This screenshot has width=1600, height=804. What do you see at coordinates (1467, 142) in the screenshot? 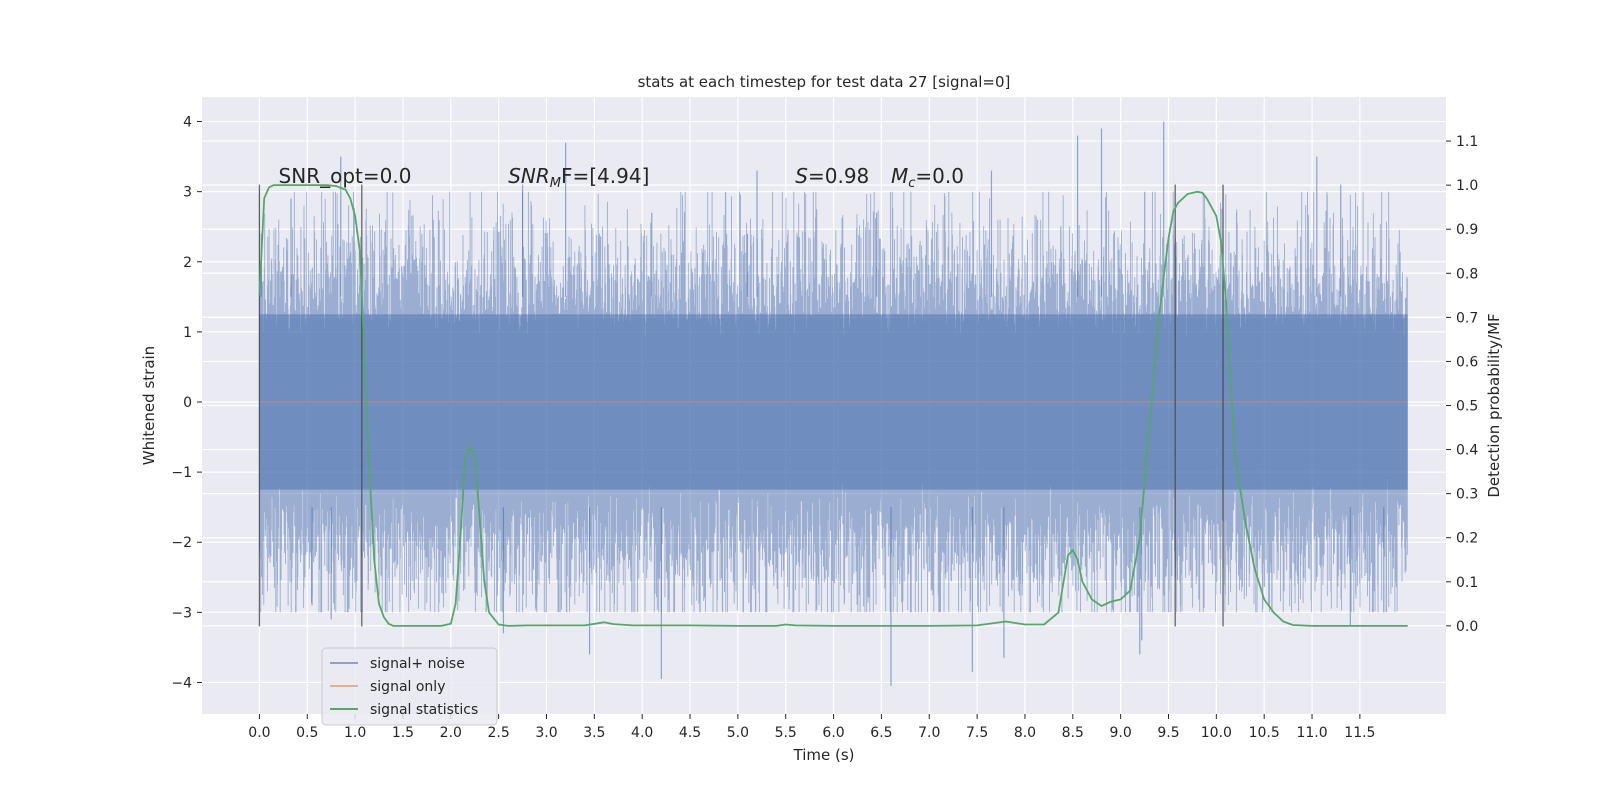
I see `y-right-tick-label: 1.1` at bounding box center [1467, 142].